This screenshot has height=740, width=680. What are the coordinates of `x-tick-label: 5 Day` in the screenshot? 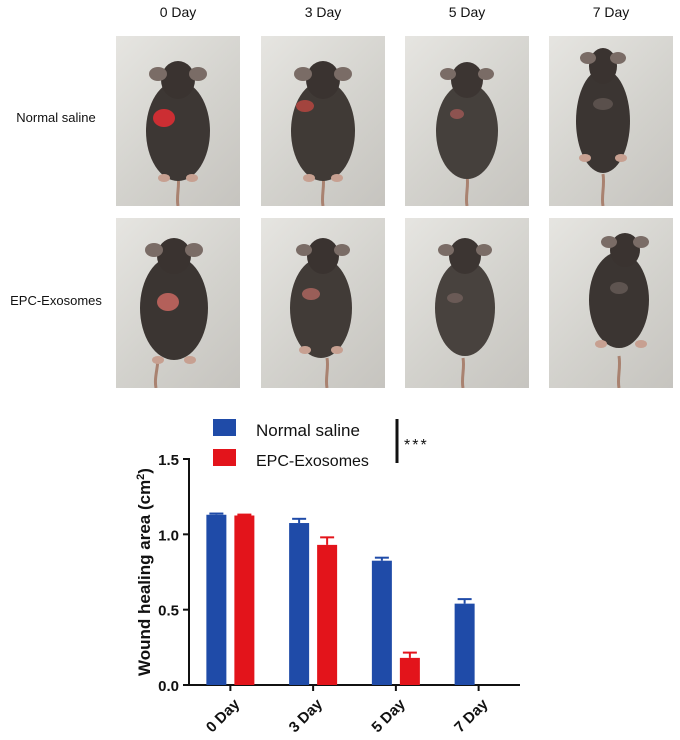 It's located at (388, 715).